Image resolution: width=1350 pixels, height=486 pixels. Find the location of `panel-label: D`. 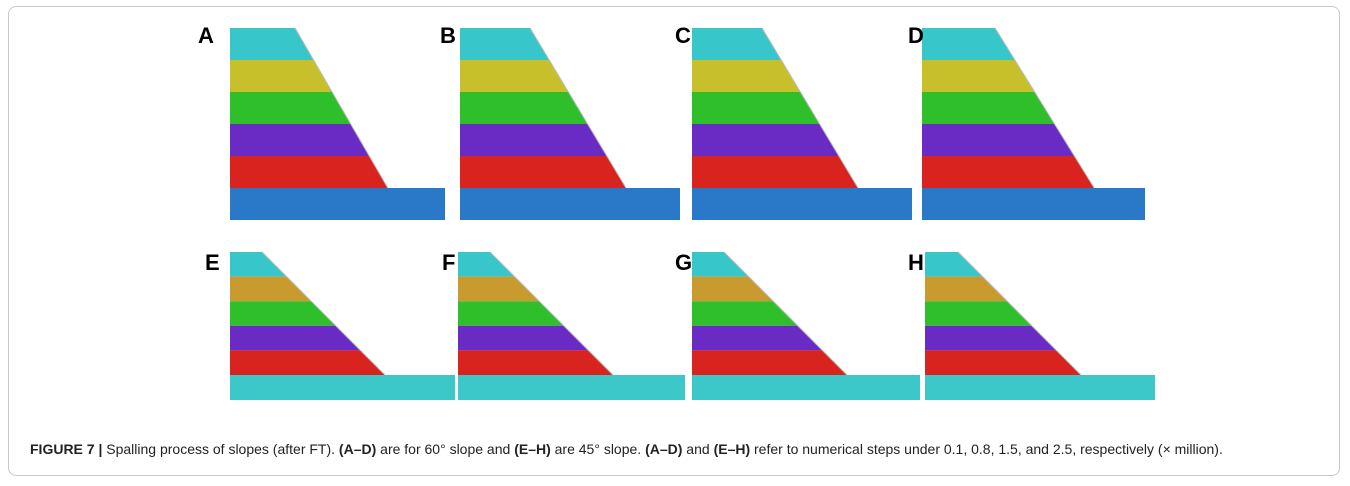

panel-label: D is located at coordinates (916, 35).